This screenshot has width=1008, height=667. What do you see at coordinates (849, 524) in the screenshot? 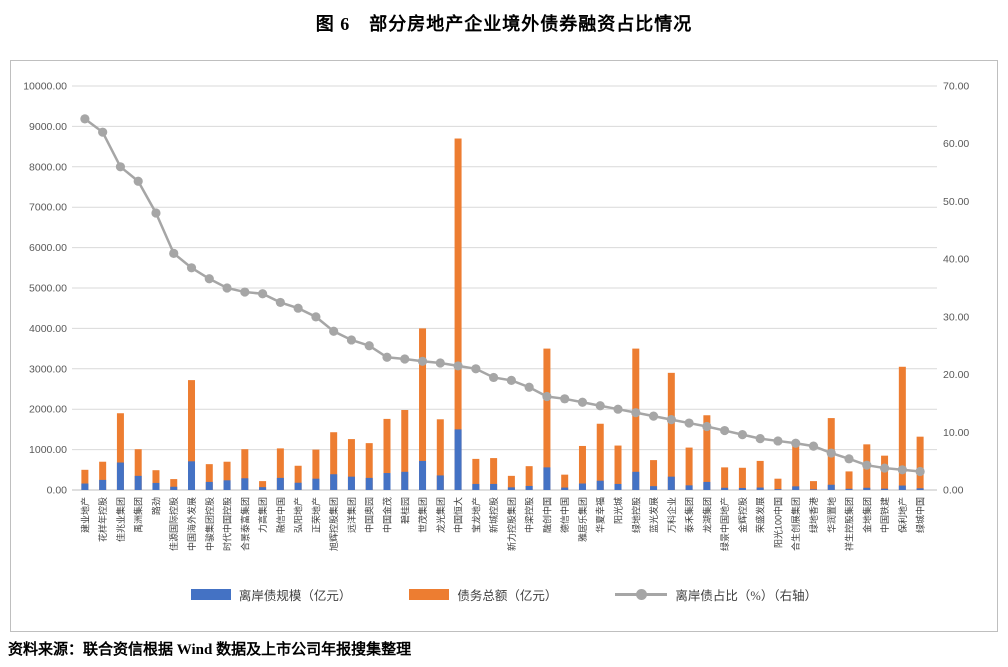
I see `x-axis-category-label: 祥生控股集团` at bounding box center [849, 524].